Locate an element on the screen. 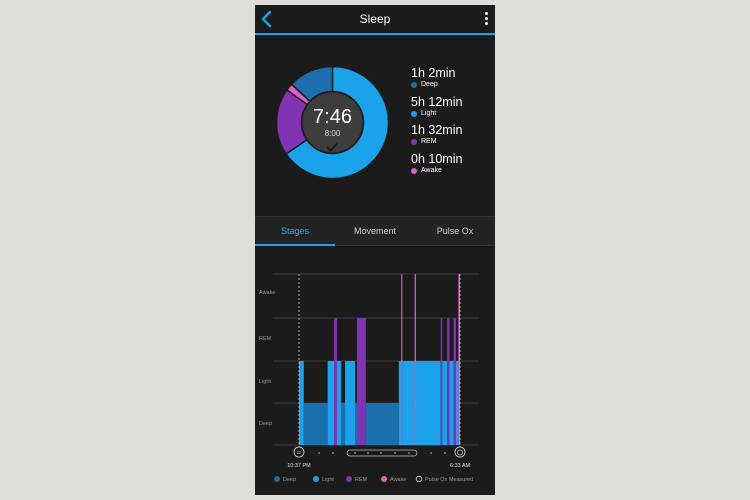  stage-summary-awake: 0h 10min Awake is located at coordinates (453, 166).